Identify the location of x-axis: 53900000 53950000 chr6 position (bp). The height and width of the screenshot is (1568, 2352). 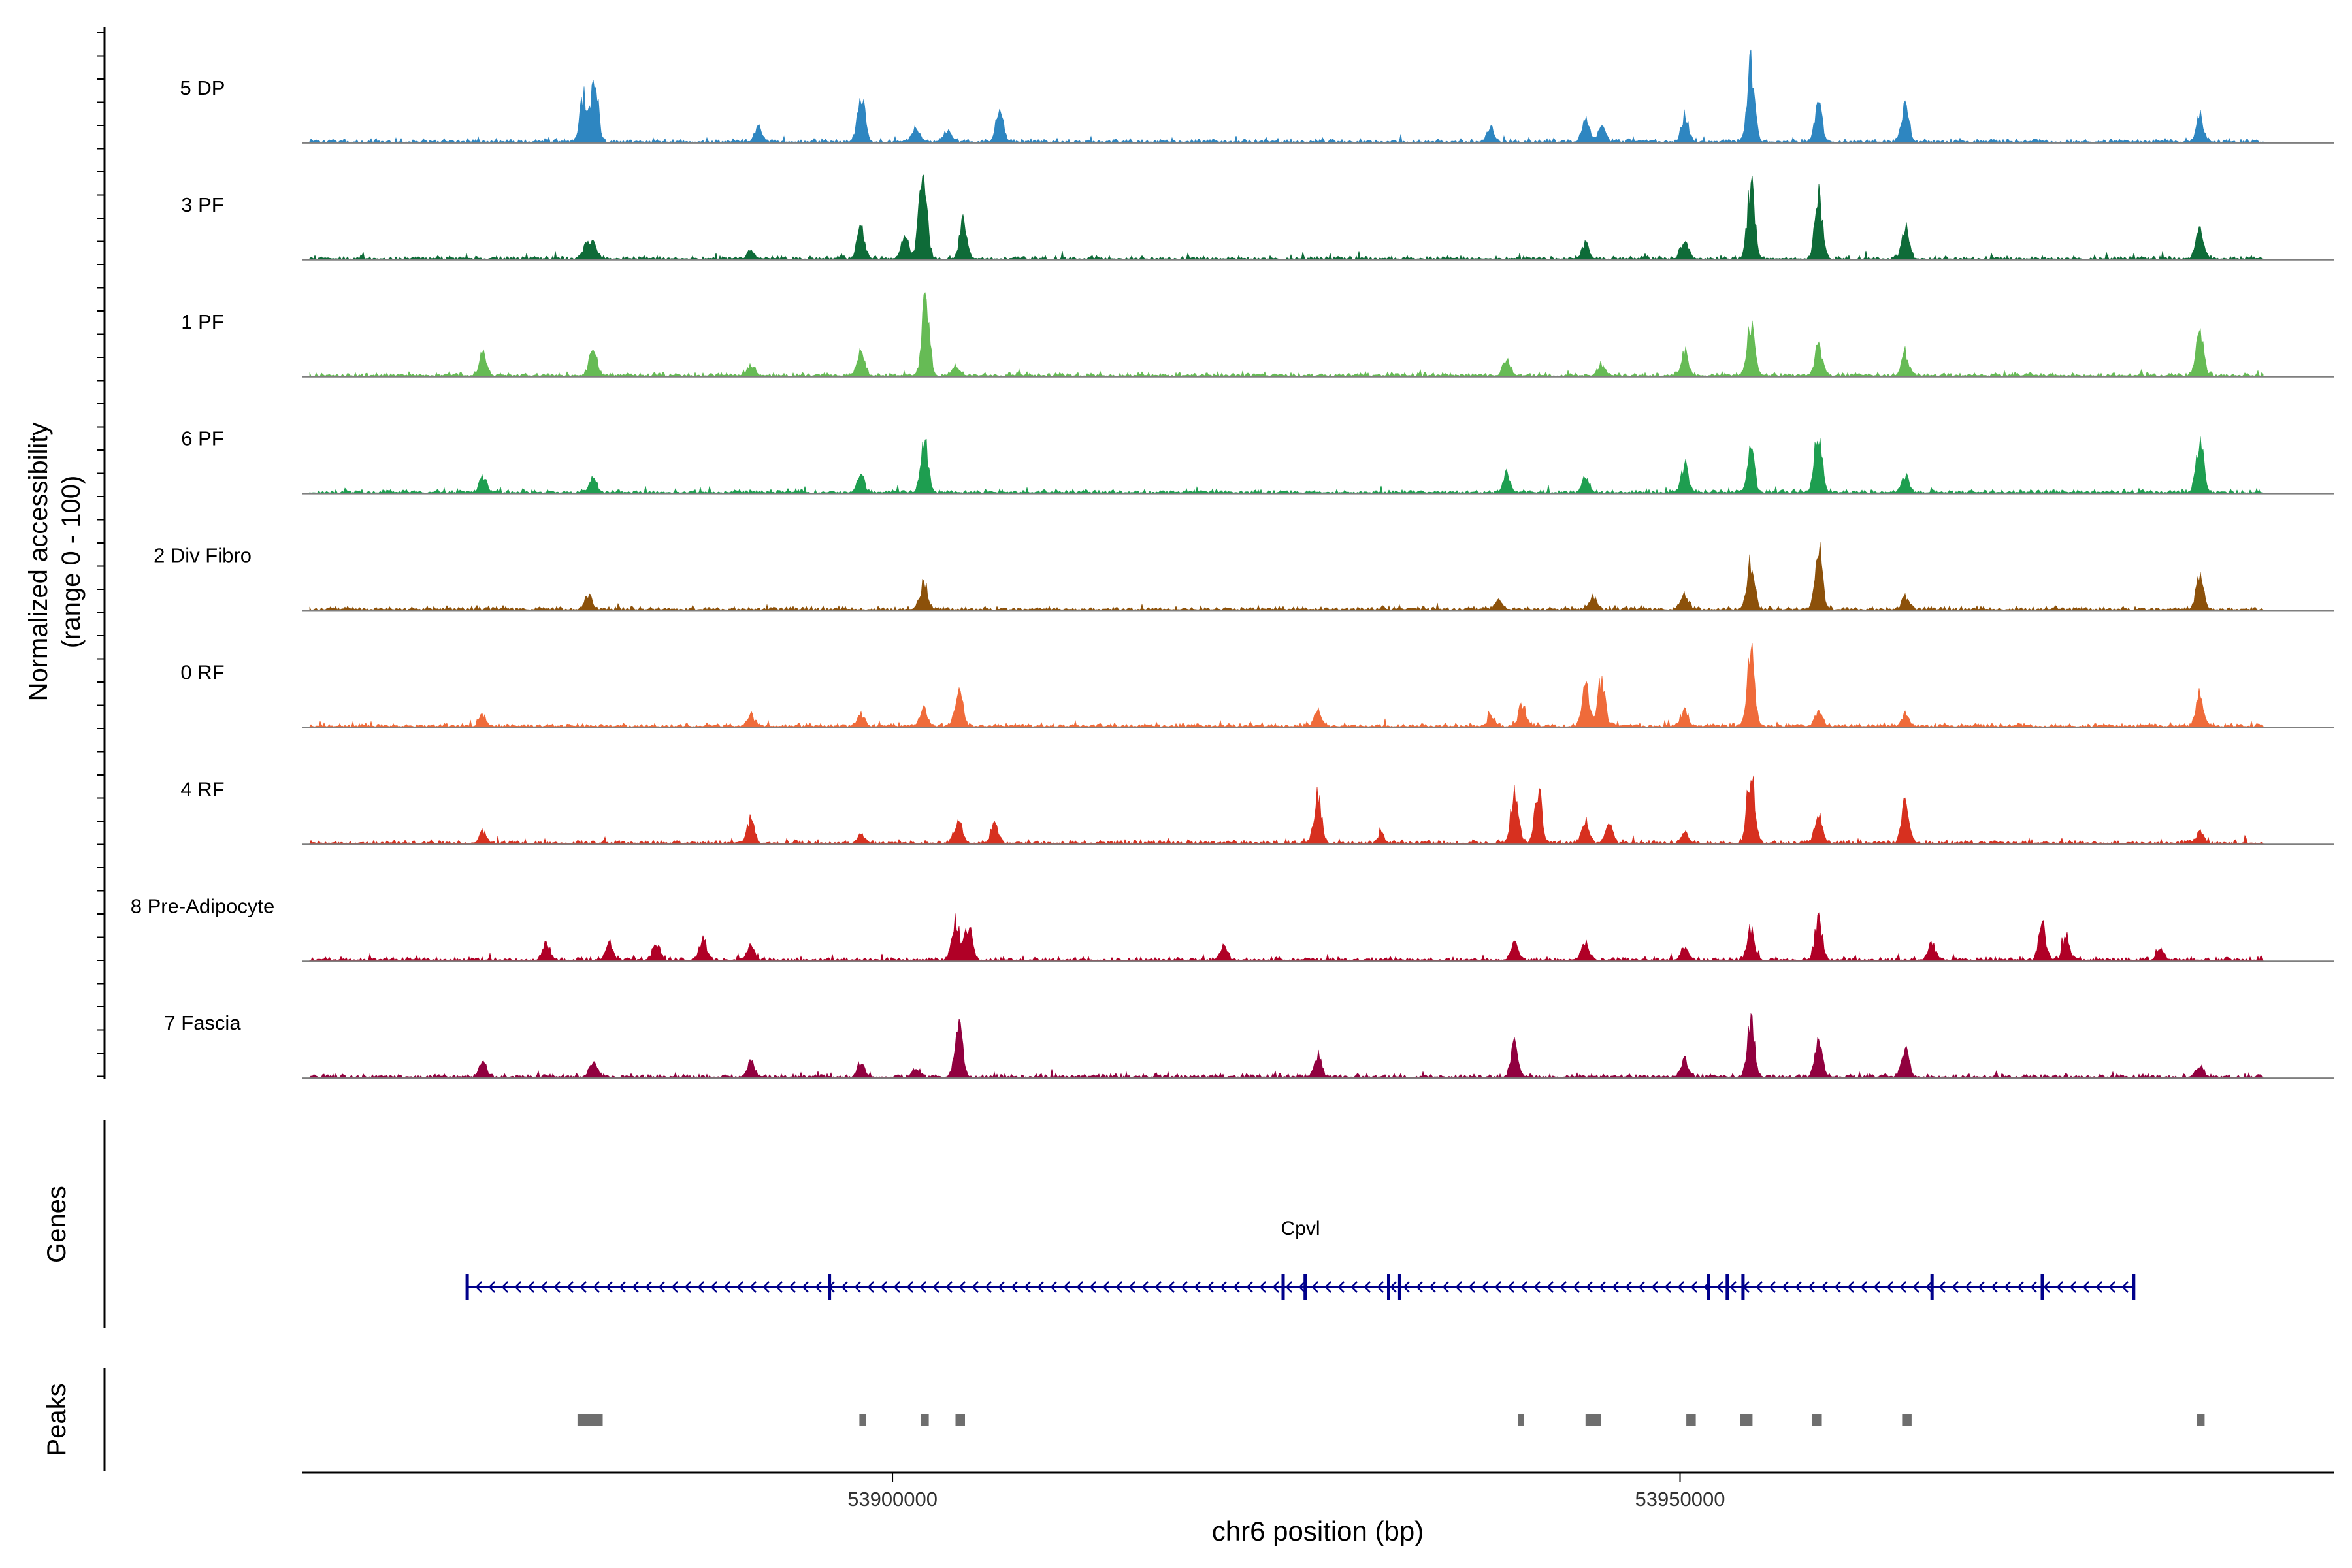
(1318, 1508).